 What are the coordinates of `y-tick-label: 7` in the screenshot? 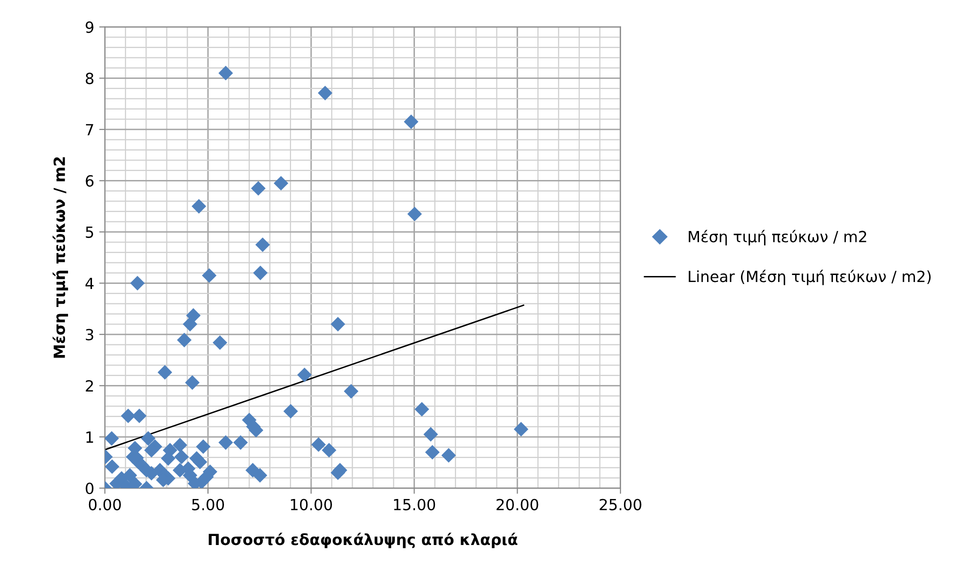 It's located at (90, 130).